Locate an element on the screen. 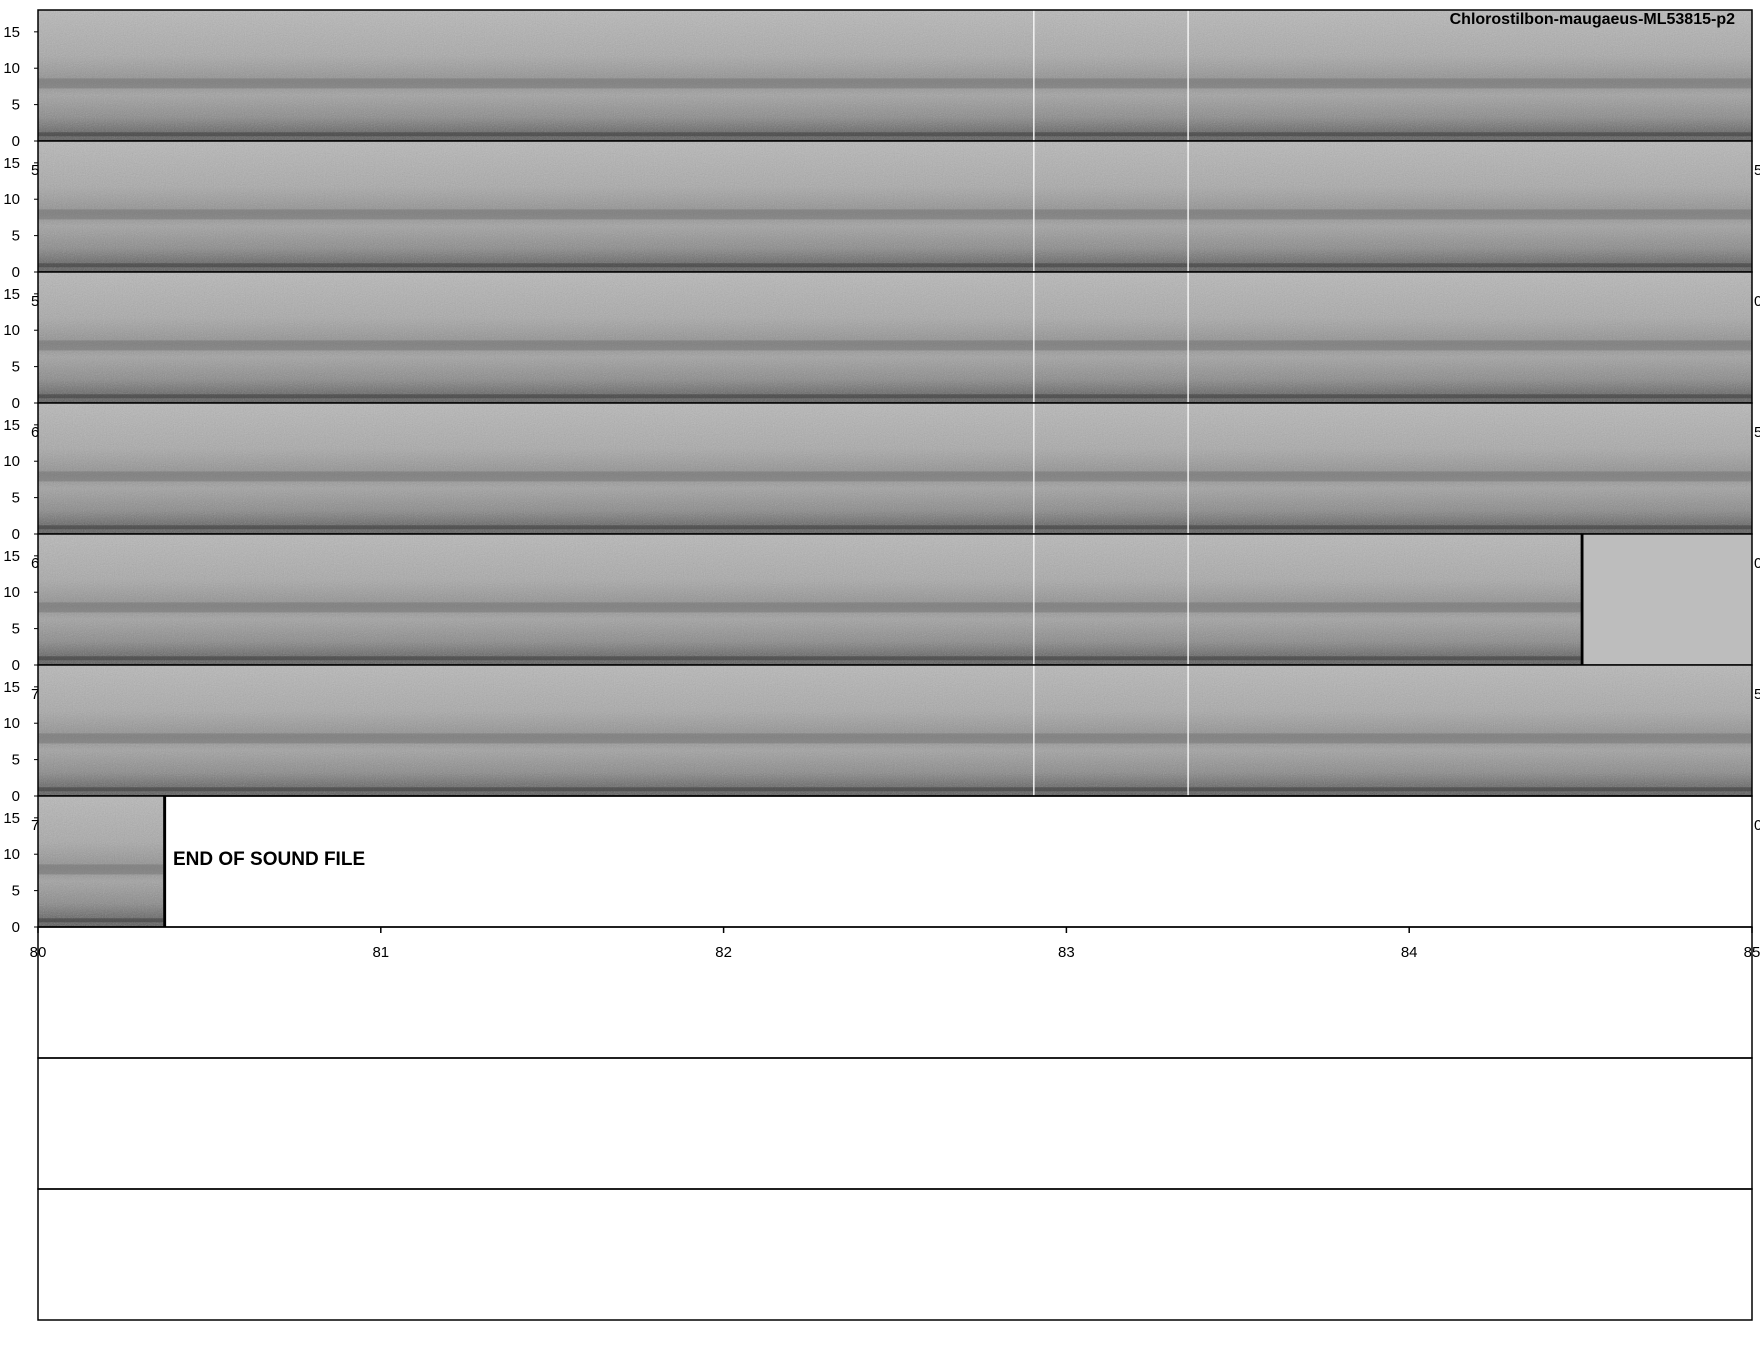 This screenshot has height=1365, width=1760. spectrogram-row-6: 0 5 10 15 7 5 is located at coordinates (881, 734).